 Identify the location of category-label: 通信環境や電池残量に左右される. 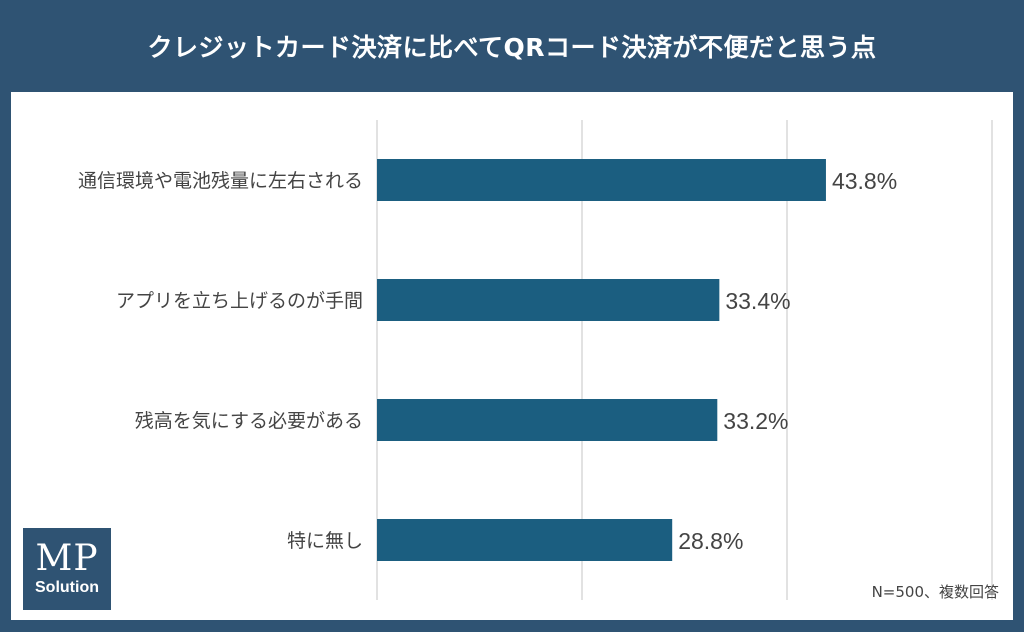
(220, 181).